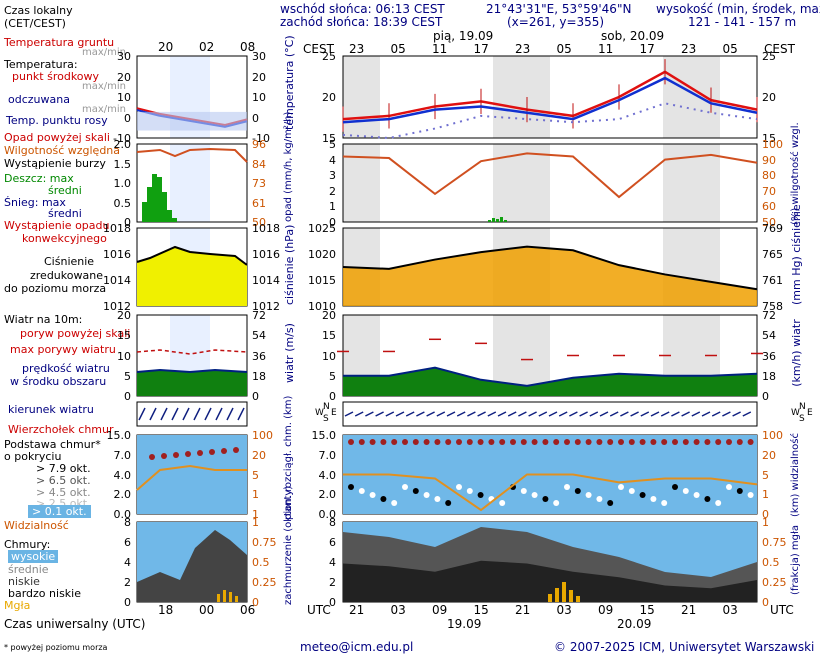 The image size is (820, 660). What do you see at coordinates (765, 602) in the screenshot?
I see `tick-fog-right-4: 0` at bounding box center [765, 602].